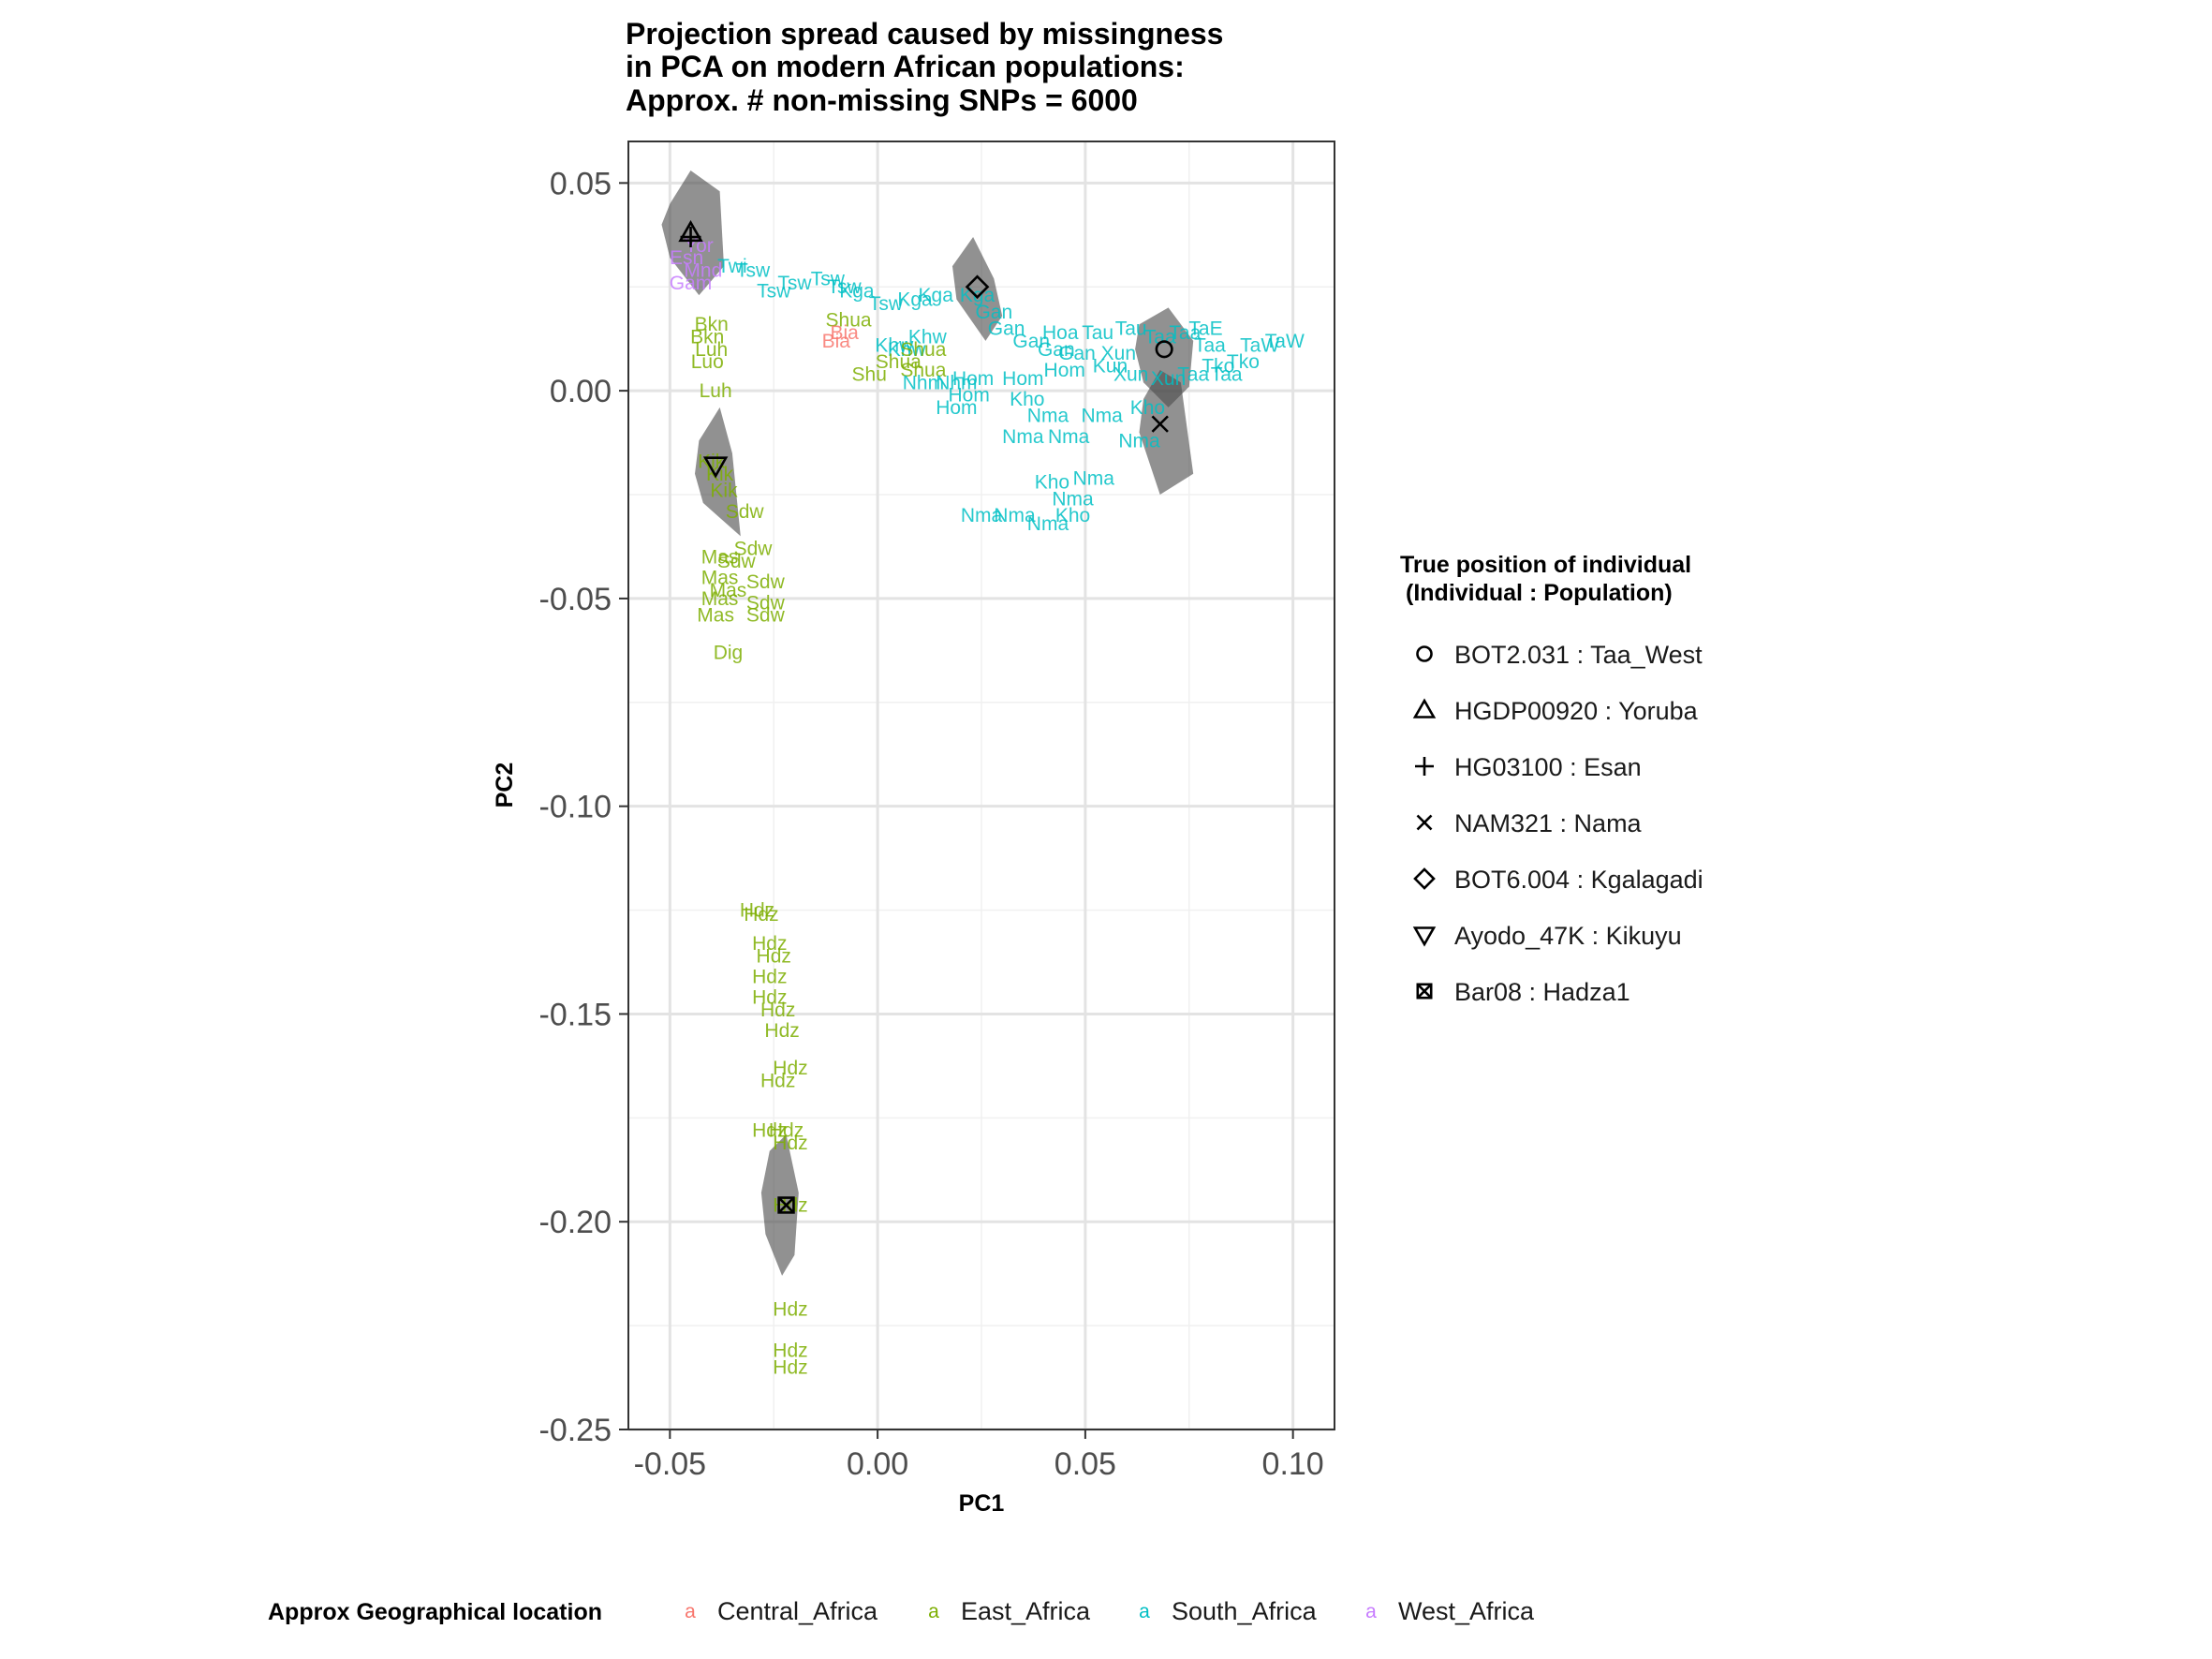  Describe the element at coordinates (1545, 565) in the screenshot. I see `true-position-legend-title-1: True position of individual` at that location.